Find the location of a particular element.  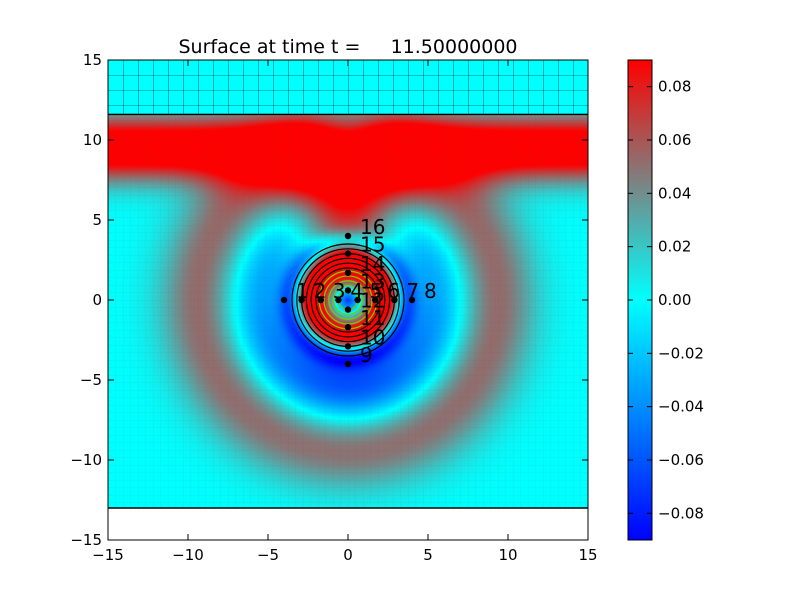

contour-outer is located at coordinates (348, 300).